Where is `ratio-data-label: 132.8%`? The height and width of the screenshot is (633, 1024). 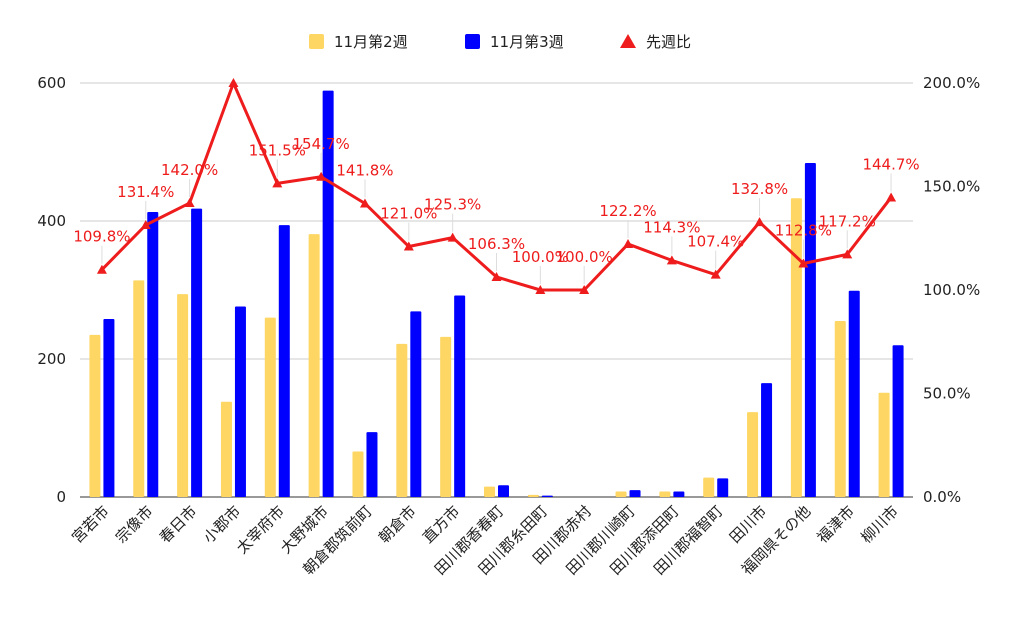 ratio-data-label: 132.8% is located at coordinates (759, 189).